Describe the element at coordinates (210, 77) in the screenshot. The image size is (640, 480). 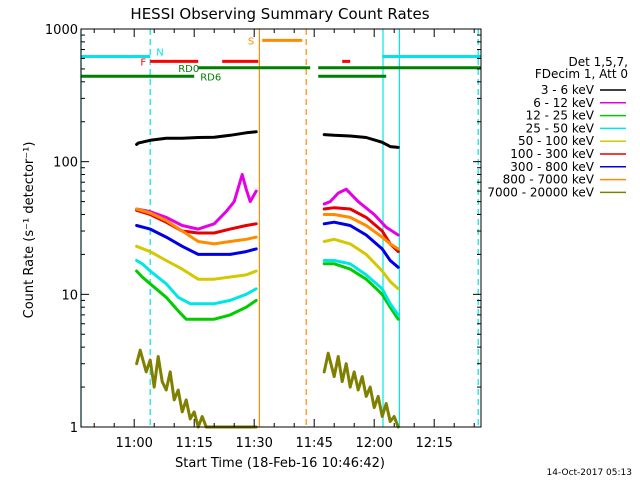
I see `flag-label-rd6: RD6` at that location.